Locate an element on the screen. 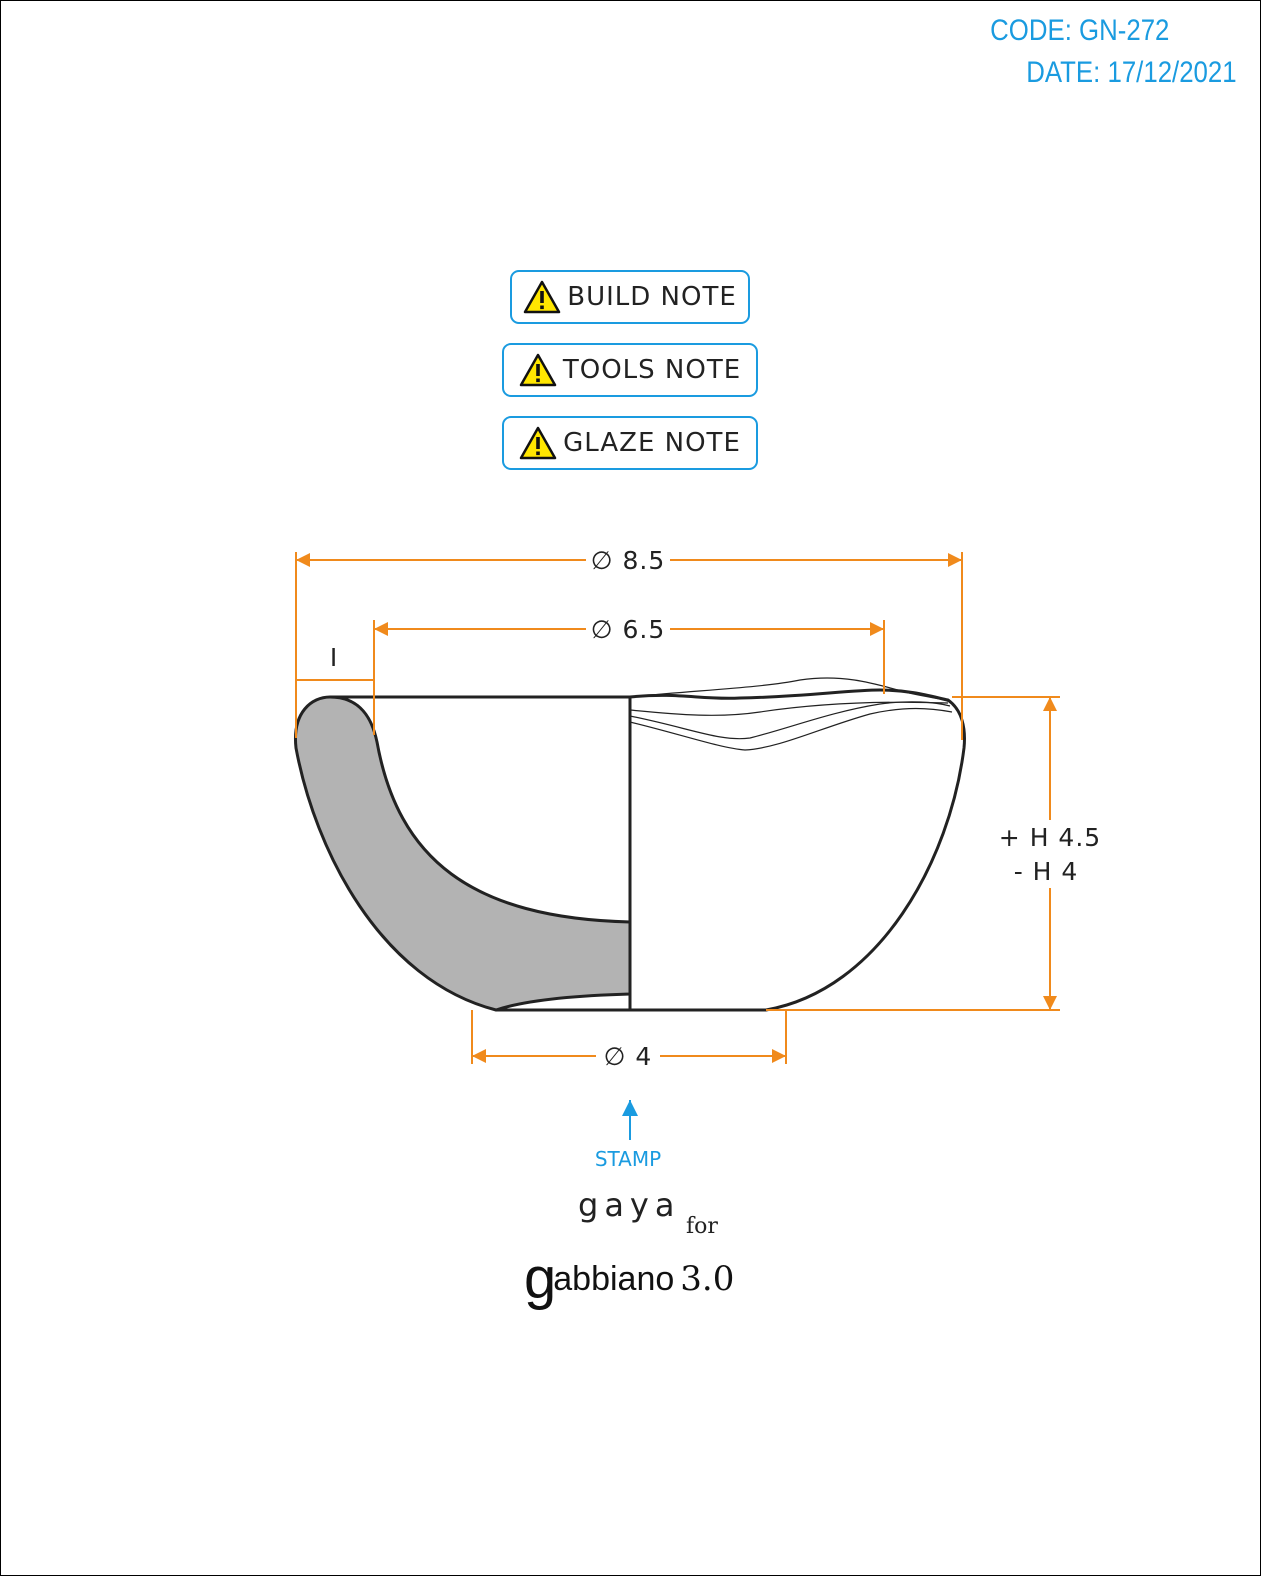  wall-thickness-label: I is located at coordinates (334, 657).